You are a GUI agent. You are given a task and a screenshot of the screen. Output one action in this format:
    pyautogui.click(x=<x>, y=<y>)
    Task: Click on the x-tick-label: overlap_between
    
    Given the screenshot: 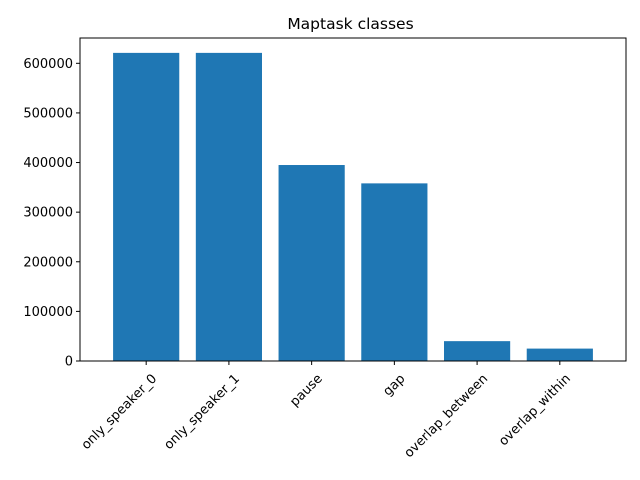 What is the action you would take?
    pyautogui.click(x=446, y=415)
    